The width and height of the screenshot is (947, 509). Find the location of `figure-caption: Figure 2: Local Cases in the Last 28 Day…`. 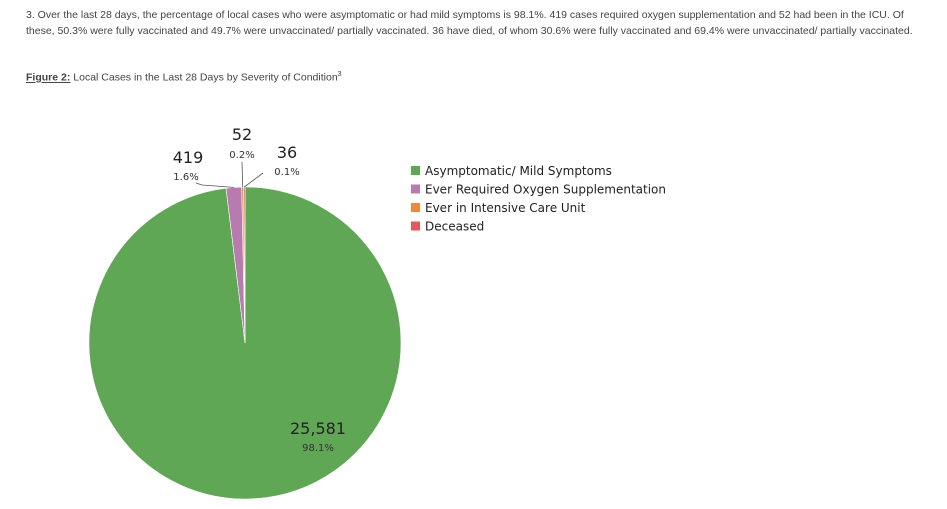

figure-caption: Figure 2: Local Cases in the Last 28 Day… is located at coordinates (184, 77).